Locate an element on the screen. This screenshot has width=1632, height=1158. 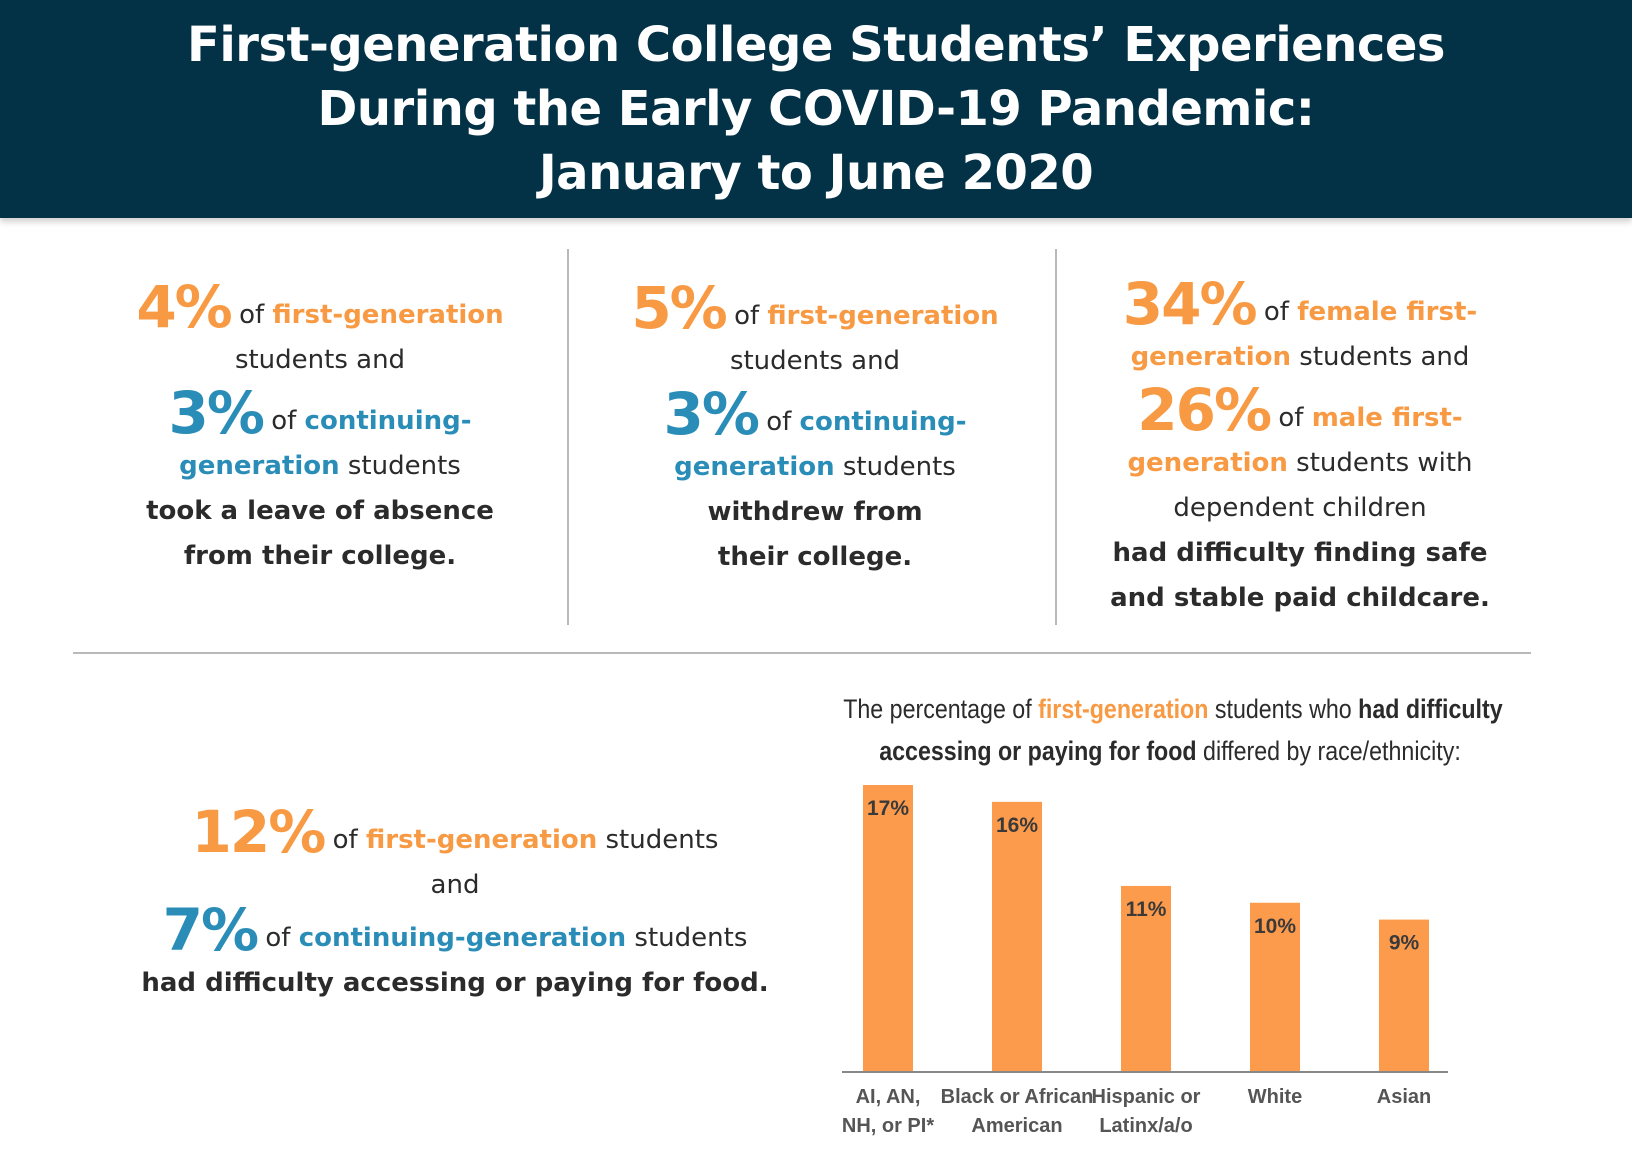
stat-outcome: their college. is located at coordinates (815, 557).